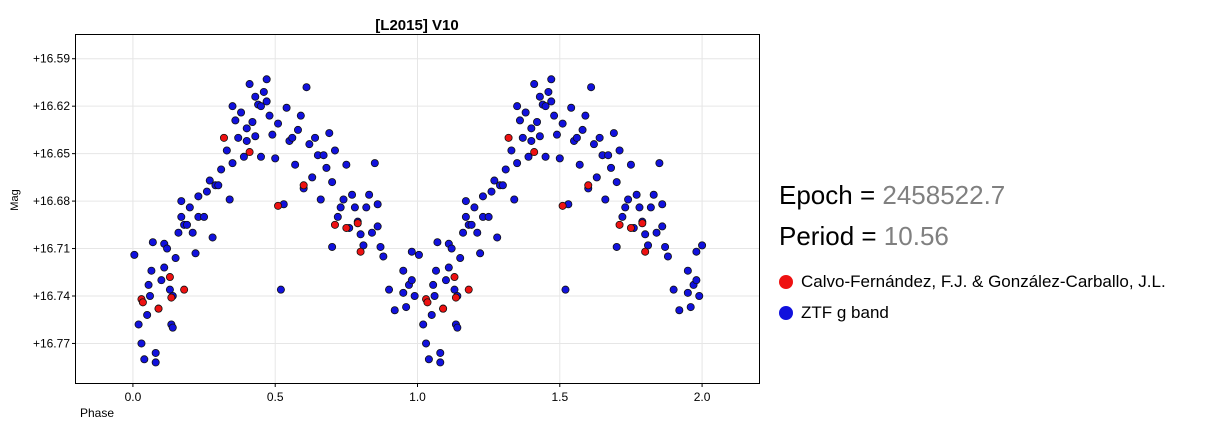 The width and height of the screenshot is (1217, 448). What do you see at coordinates (916, 236) in the screenshot?
I see `period-value: 10.56` at bounding box center [916, 236].